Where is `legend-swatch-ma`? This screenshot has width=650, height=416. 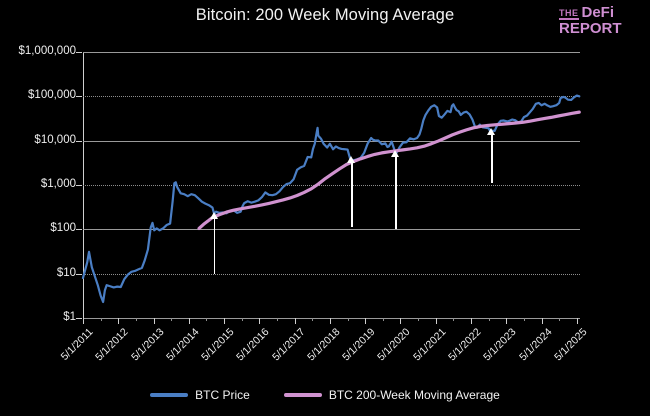
legend-swatch-ma is located at coordinates (302, 395).